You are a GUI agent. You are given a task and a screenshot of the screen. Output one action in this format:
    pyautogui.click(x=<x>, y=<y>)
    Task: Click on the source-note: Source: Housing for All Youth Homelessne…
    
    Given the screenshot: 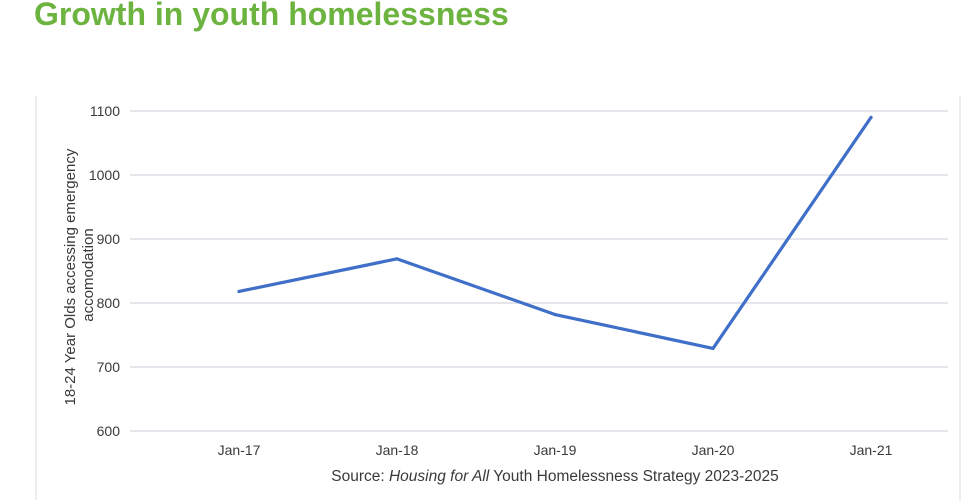 What is the action you would take?
    pyautogui.click(x=555, y=476)
    